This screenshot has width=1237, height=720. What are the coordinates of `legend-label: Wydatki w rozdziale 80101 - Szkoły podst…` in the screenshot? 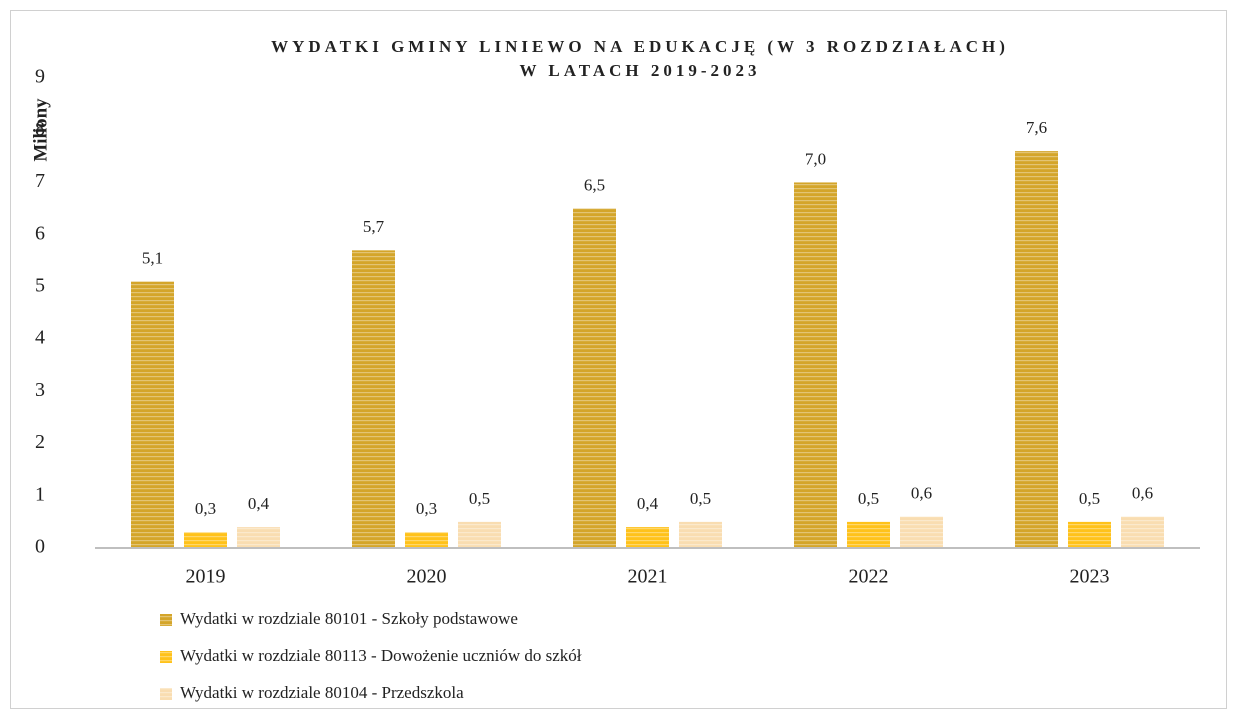 It's located at (349, 618).